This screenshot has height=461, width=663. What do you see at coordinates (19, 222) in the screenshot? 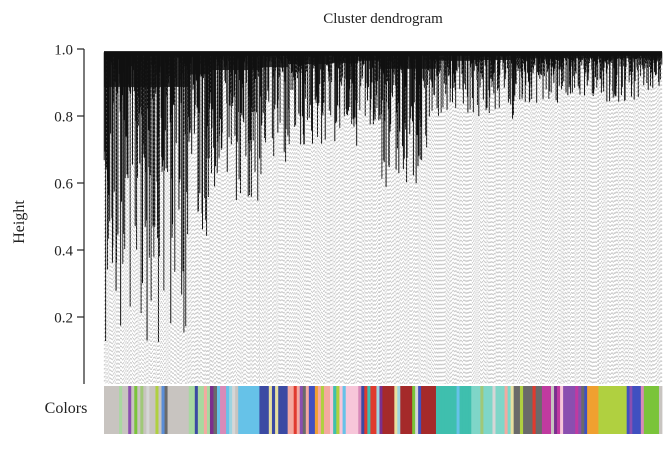
I see `y-axis-label: Height` at bounding box center [19, 222].